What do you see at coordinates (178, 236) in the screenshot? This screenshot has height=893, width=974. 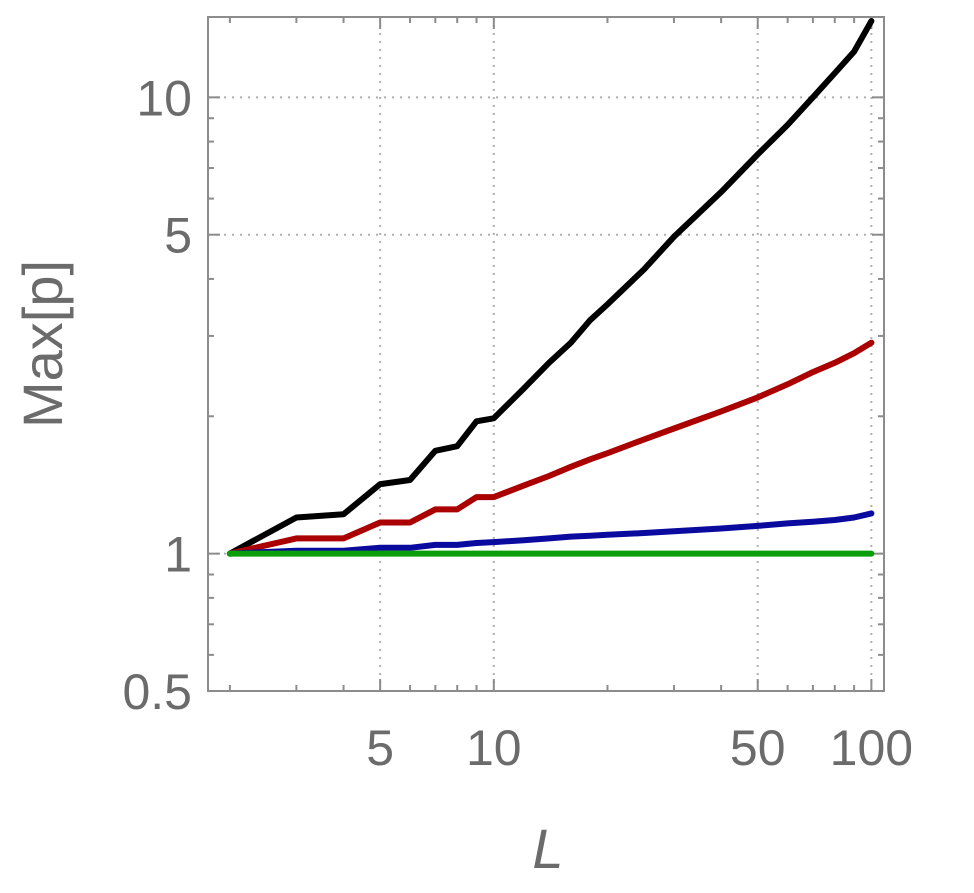 I see `y-tick-label: 5` at bounding box center [178, 236].